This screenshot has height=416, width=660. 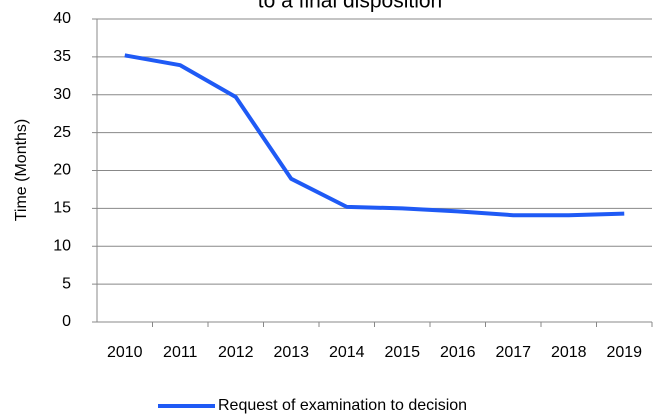 What do you see at coordinates (458, 352) in the screenshot?
I see `x-tick-label: 2016` at bounding box center [458, 352].